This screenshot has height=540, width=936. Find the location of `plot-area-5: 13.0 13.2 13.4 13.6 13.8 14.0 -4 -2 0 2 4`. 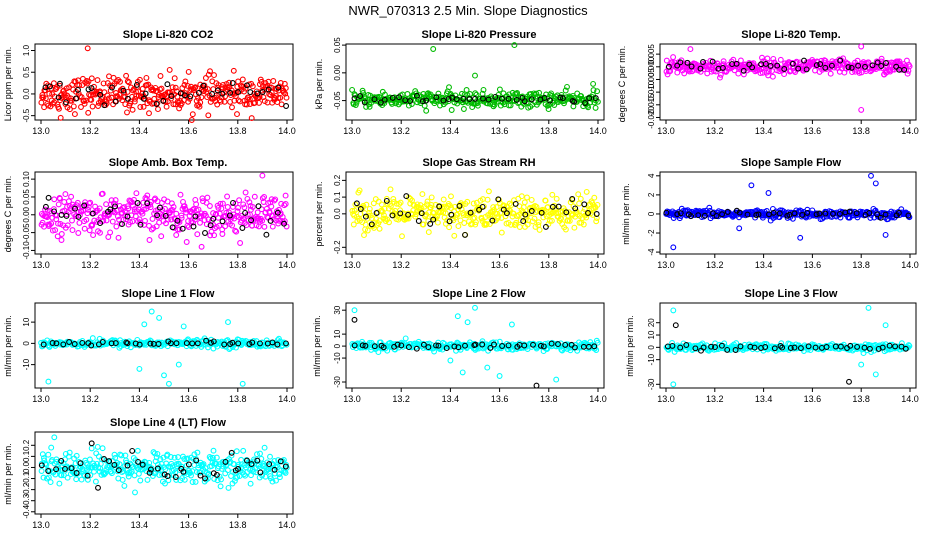

plot-area-5: 13.0 13.2 13.4 13.6 13.8 14.0 -4 -2 0 2 4 is located at coordinates (783, 220).